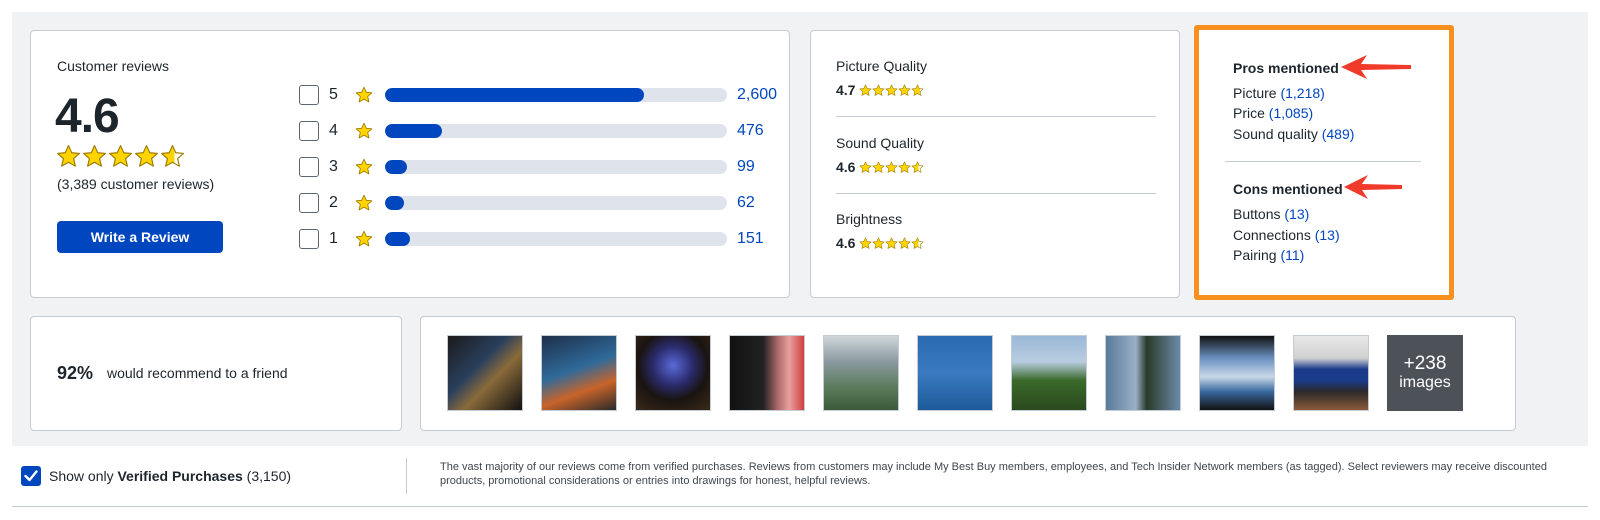 Image resolution: width=1600 pixels, height=520 pixels. I want to click on rating-count-link: 2,600, so click(757, 94).